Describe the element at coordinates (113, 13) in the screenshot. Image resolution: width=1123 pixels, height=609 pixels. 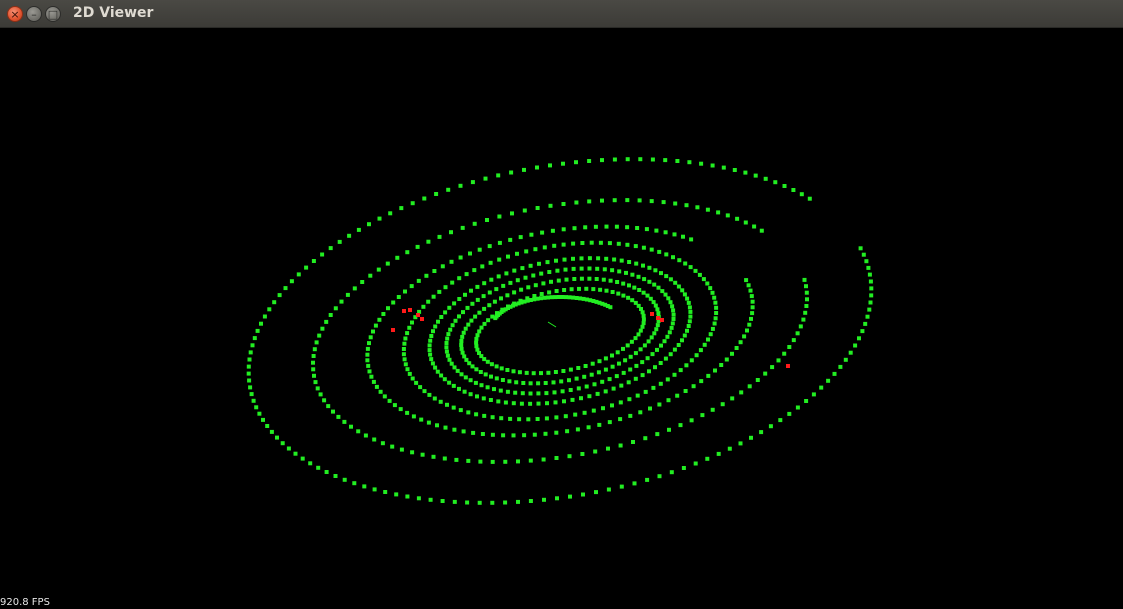
I see `window-title: 2D Viewer` at that location.